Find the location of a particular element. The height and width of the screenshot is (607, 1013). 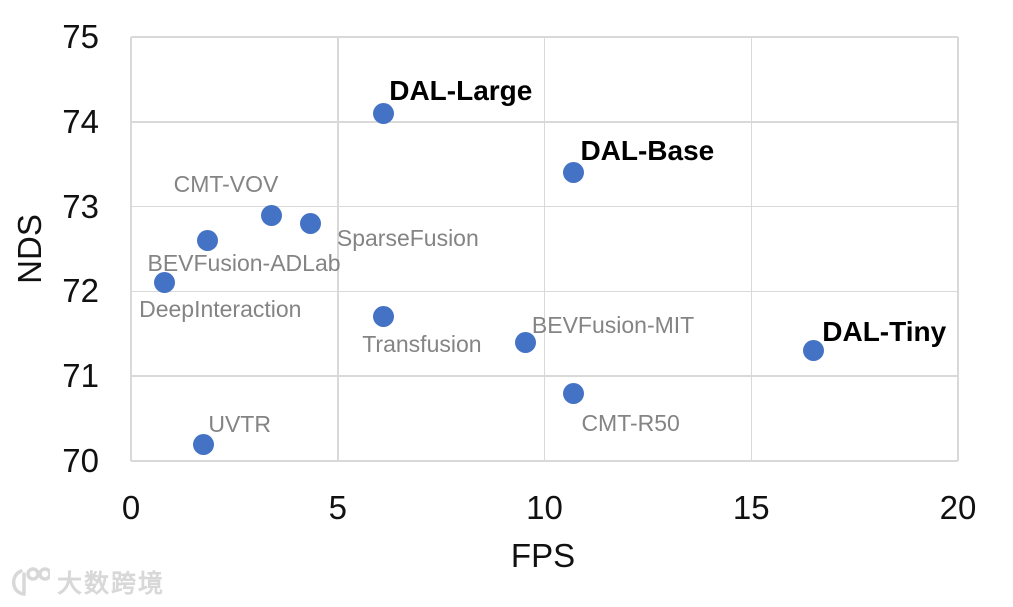

point-dal-base is located at coordinates (573, 173).